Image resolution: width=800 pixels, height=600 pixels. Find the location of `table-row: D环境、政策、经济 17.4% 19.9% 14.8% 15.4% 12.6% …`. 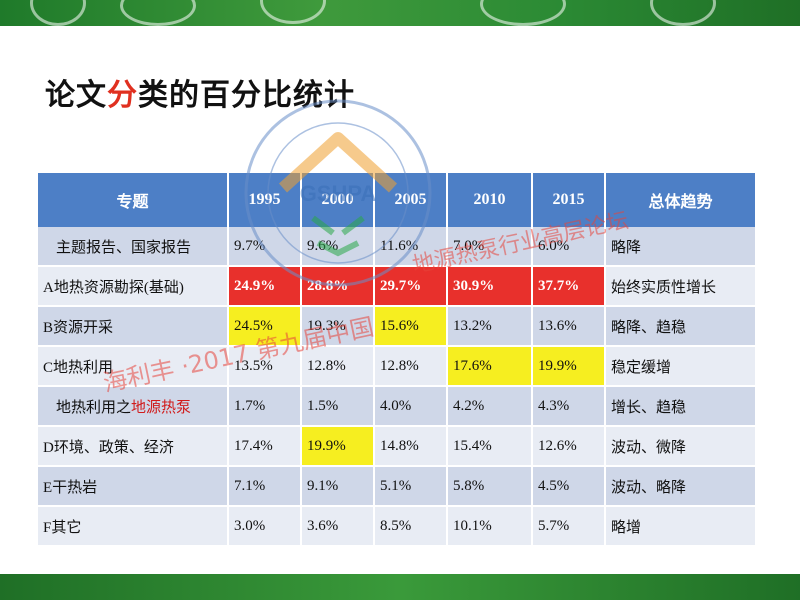

table-row: D环境、政策、经济 17.4% 19.9% 14.8% 15.4% 12.6% … is located at coordinates (397, 446).